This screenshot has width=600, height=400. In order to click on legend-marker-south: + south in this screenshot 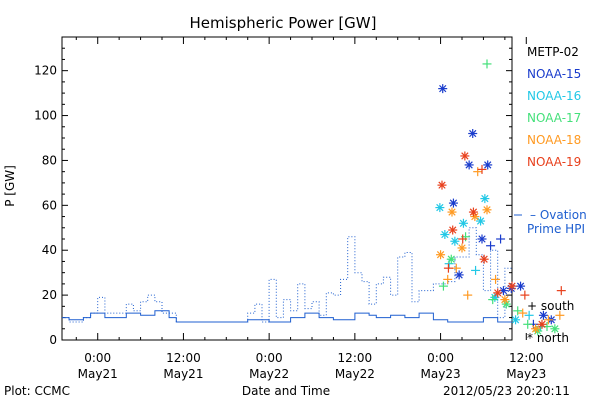, I will do `click(550, 306)`.